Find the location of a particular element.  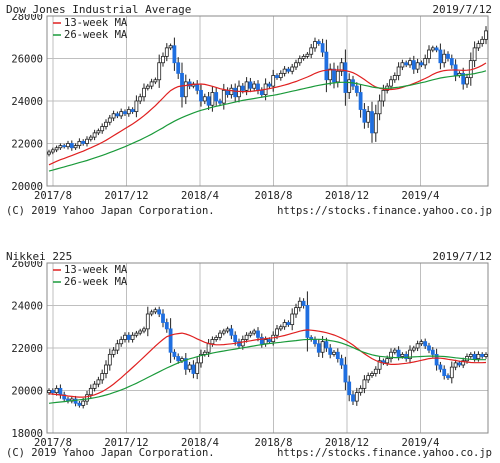

chart-date: 2019/7/12 is located at coordinates (462, 9).